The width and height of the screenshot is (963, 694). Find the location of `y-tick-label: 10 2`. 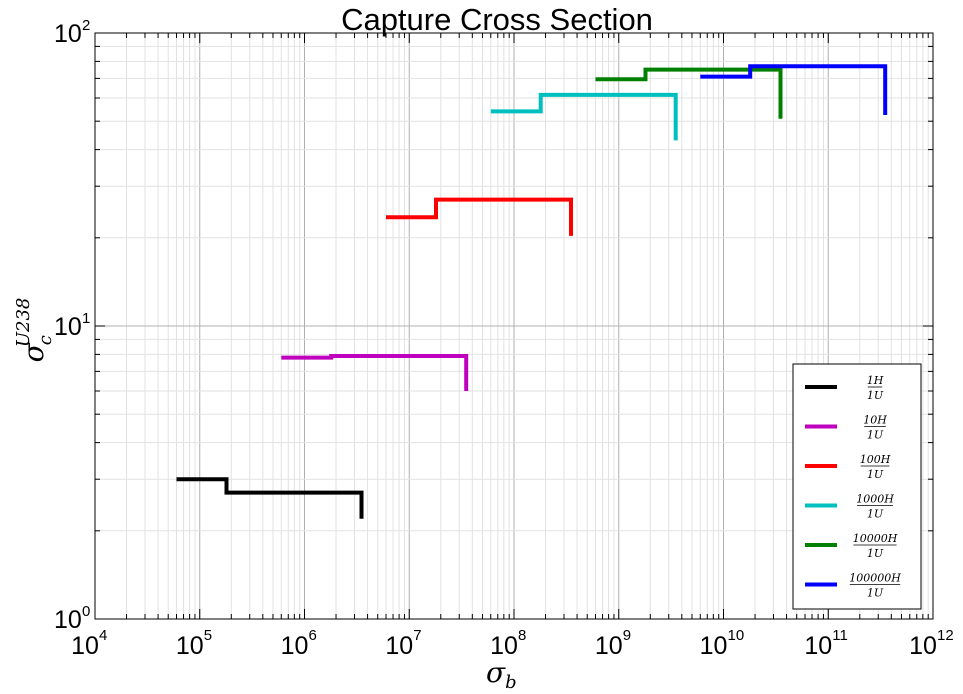

y-tick-label: 10 2 is located at coordinates (72, 32).